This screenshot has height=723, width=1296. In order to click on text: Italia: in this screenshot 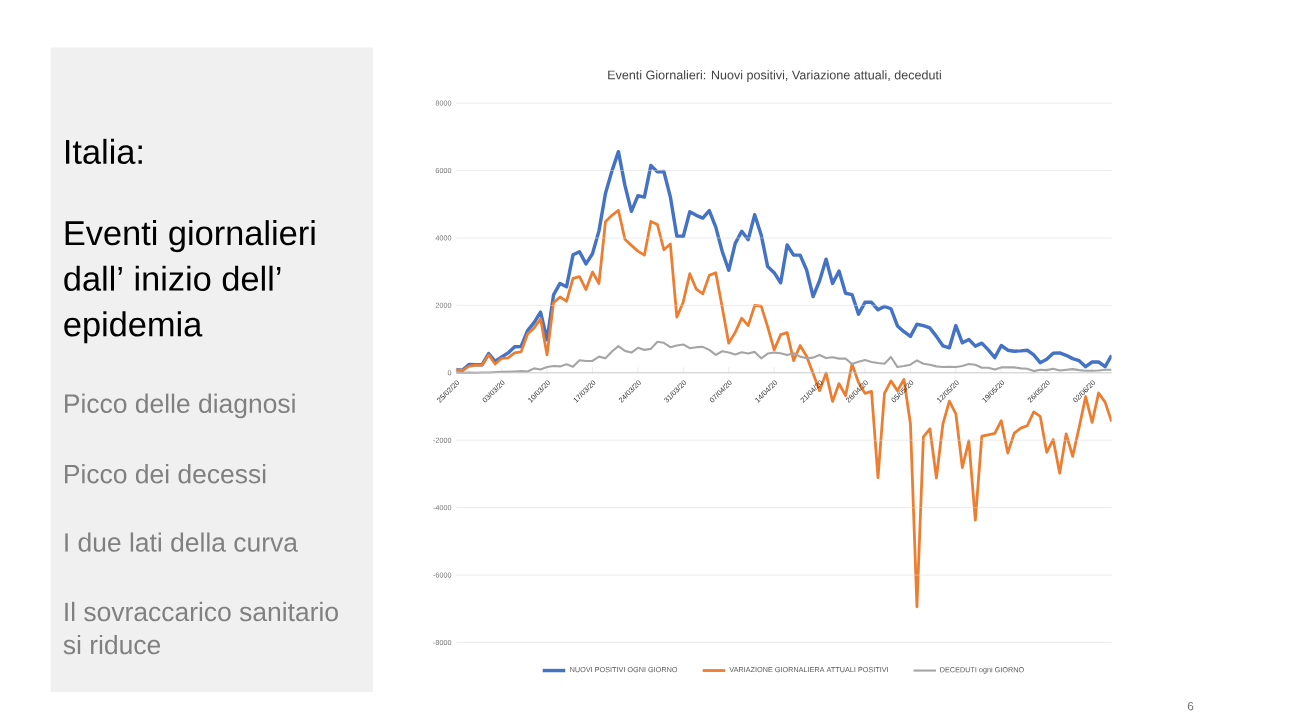, I will do `click(104, 151)`.